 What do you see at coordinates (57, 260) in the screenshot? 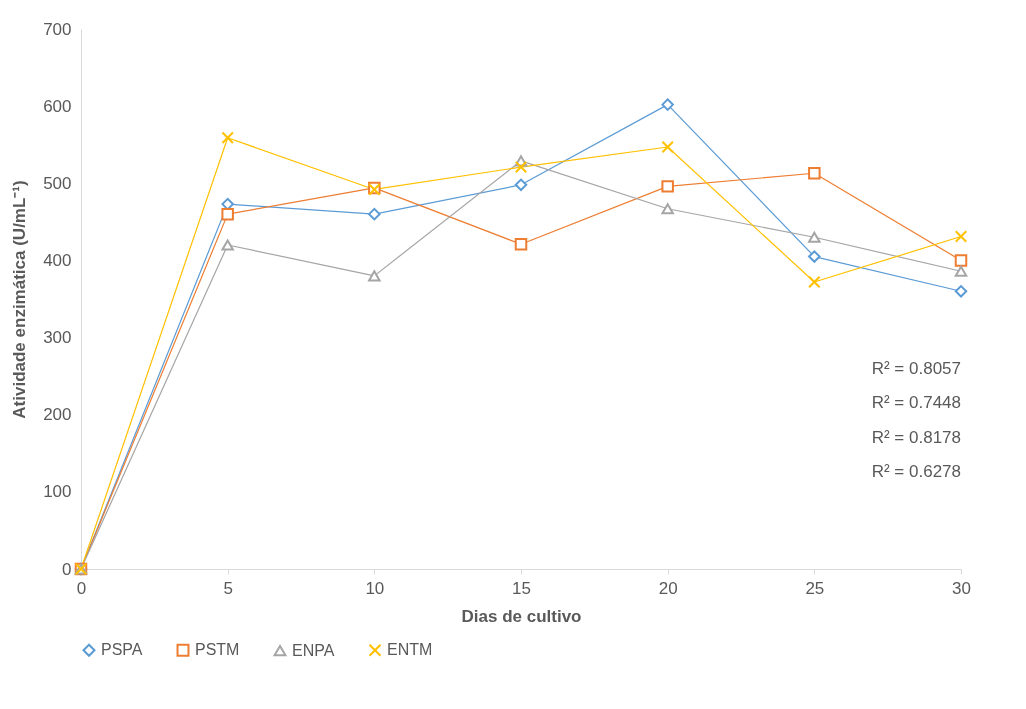
I see `y-tick-label: 400` at bounding box center [57, 260].